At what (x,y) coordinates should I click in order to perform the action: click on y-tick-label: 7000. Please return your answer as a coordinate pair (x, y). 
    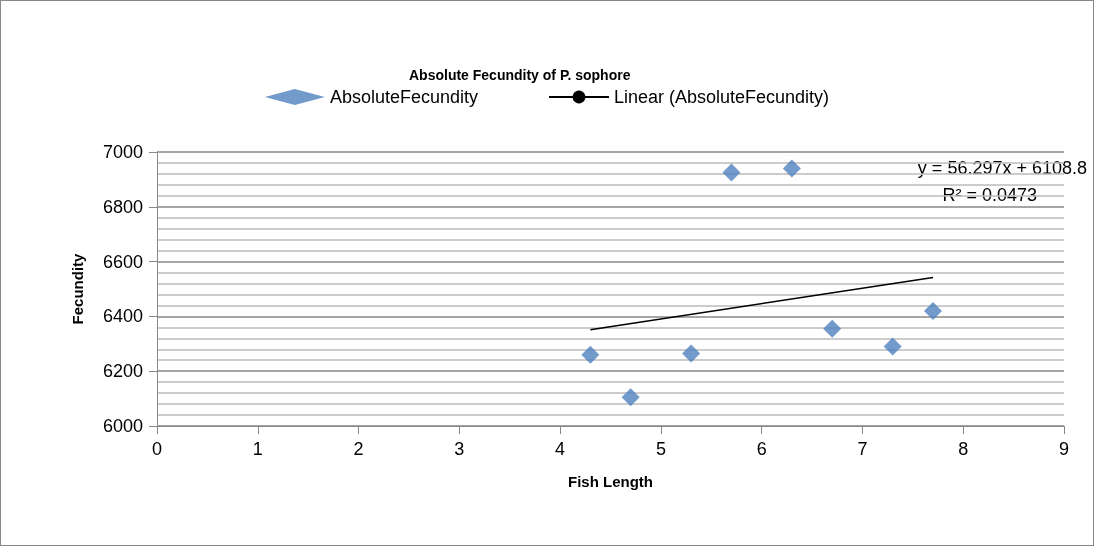
    Looking at the image, I should click on (122, 152).